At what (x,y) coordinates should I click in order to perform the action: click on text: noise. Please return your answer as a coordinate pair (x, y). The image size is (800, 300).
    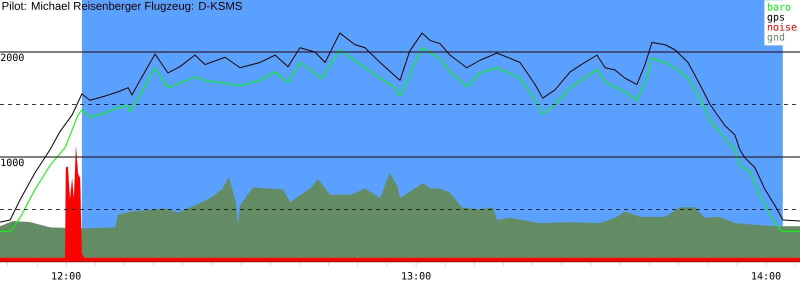
    Looking at the image, I should click on (782, 26).